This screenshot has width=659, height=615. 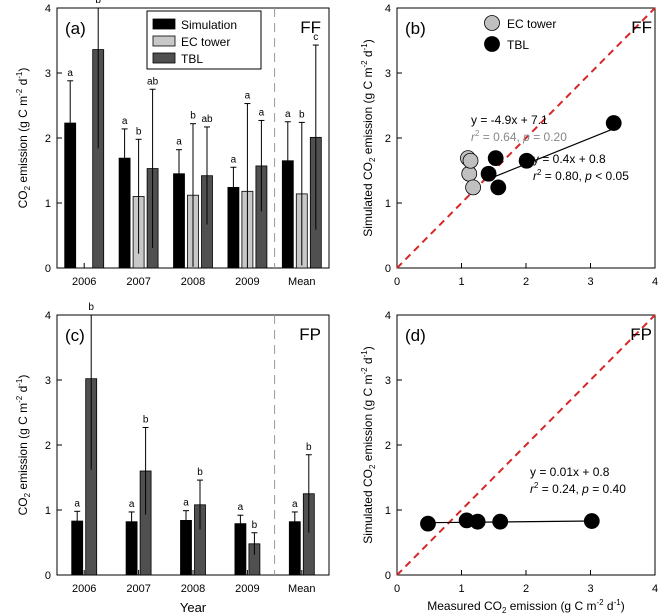 What do you see at coordinates (519, 136) in the screenshot?
I see `regression-stats: r2 = 0.64, p = 0.20` at bounding box center [519, 136].